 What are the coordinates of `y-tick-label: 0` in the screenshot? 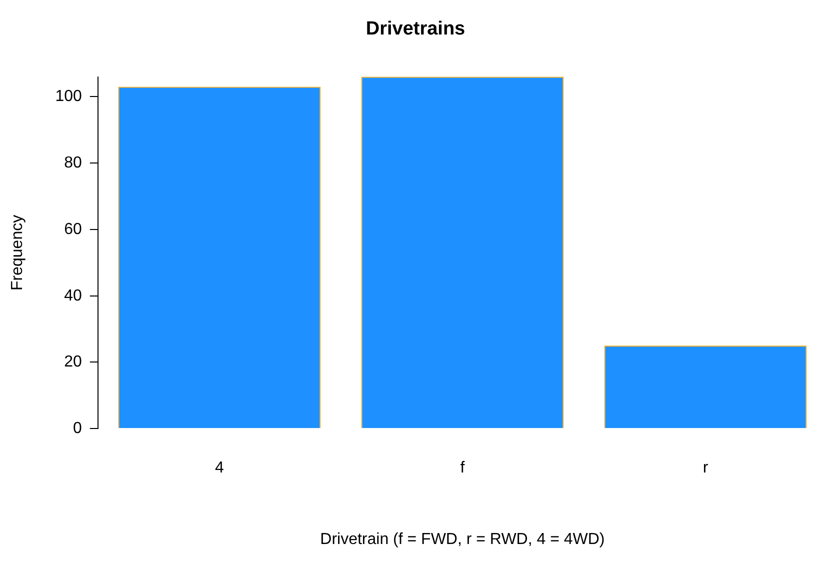 It's located at (77, 429).